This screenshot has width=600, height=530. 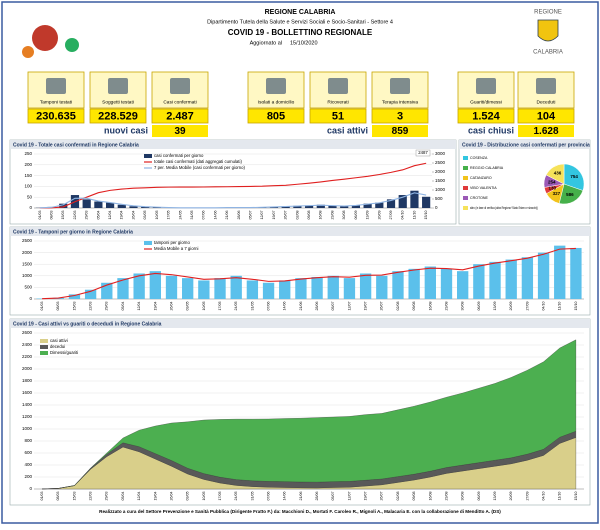 I want to click on kpi-label: Guariti/dimessi, so click(x=486, y=102).